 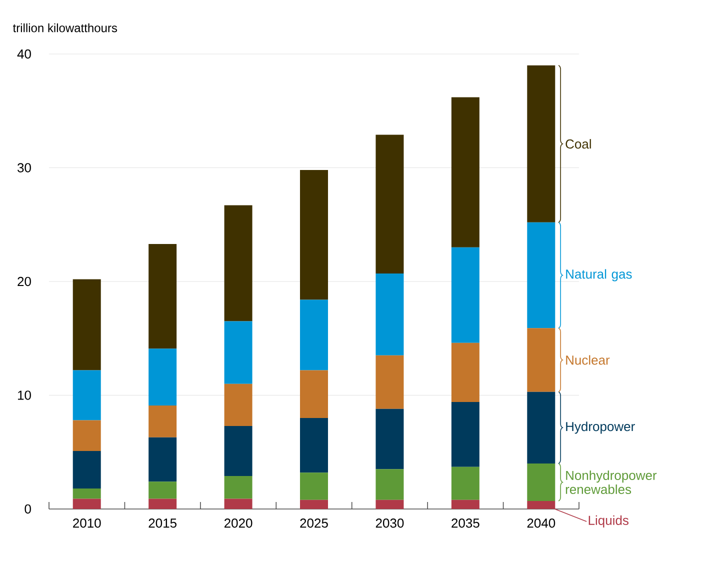 I want to click on y-tick-label: 20, so click(x=24, y=281).